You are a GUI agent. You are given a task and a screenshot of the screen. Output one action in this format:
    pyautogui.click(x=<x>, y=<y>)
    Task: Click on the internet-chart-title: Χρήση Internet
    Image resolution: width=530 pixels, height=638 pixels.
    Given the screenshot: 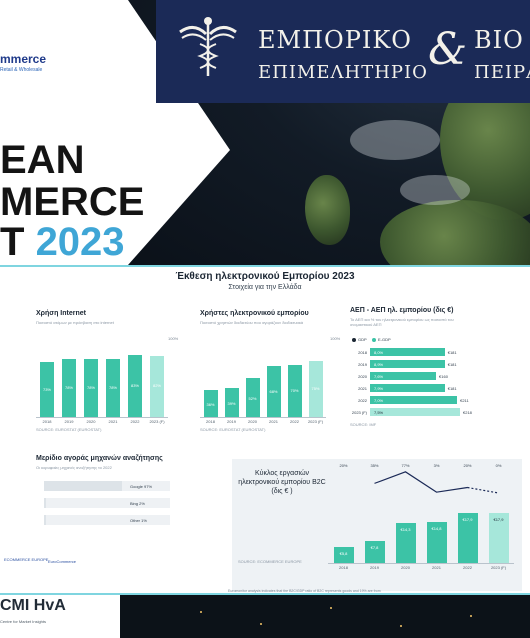 What is the action you would take?
    pyautogui.click(x=61, y=313)
    